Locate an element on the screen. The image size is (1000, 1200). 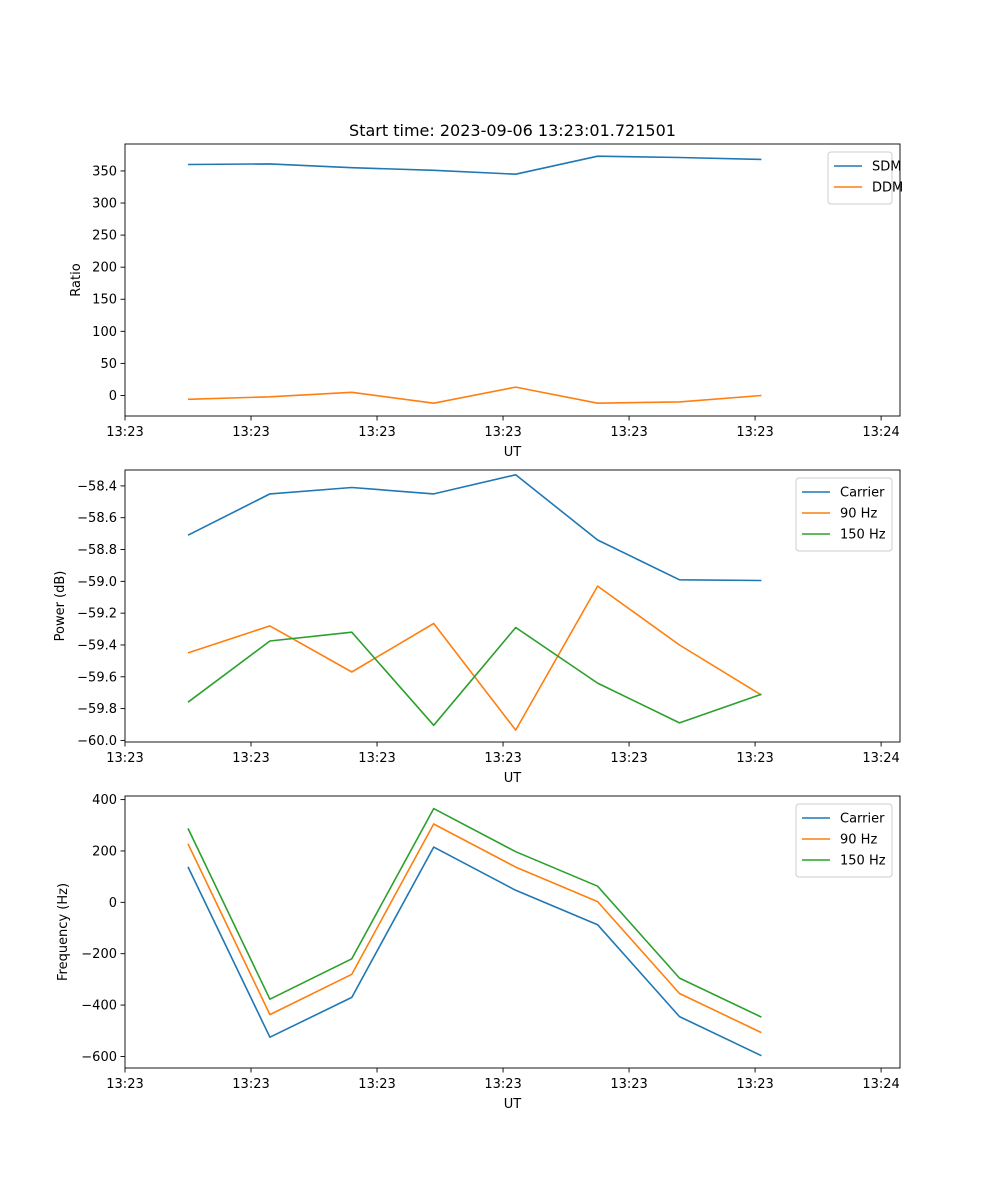
legend-label: DDM is located at coordinates (887, 188).